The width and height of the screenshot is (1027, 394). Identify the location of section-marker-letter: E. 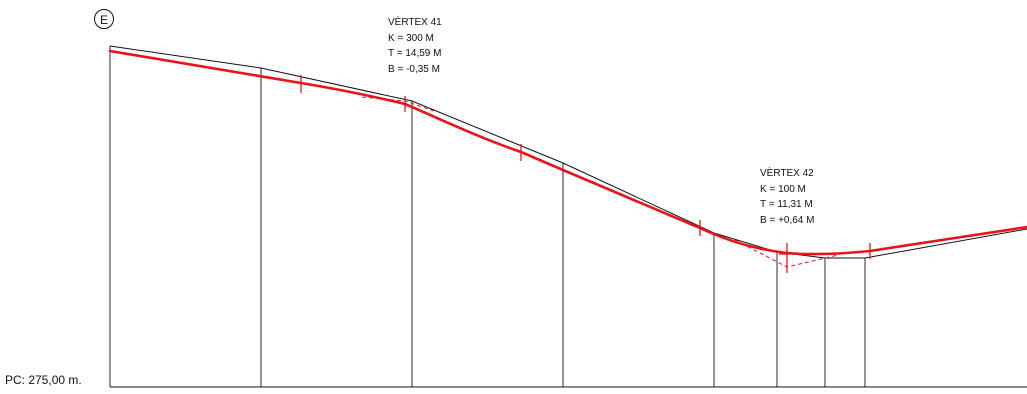
(103, 20).